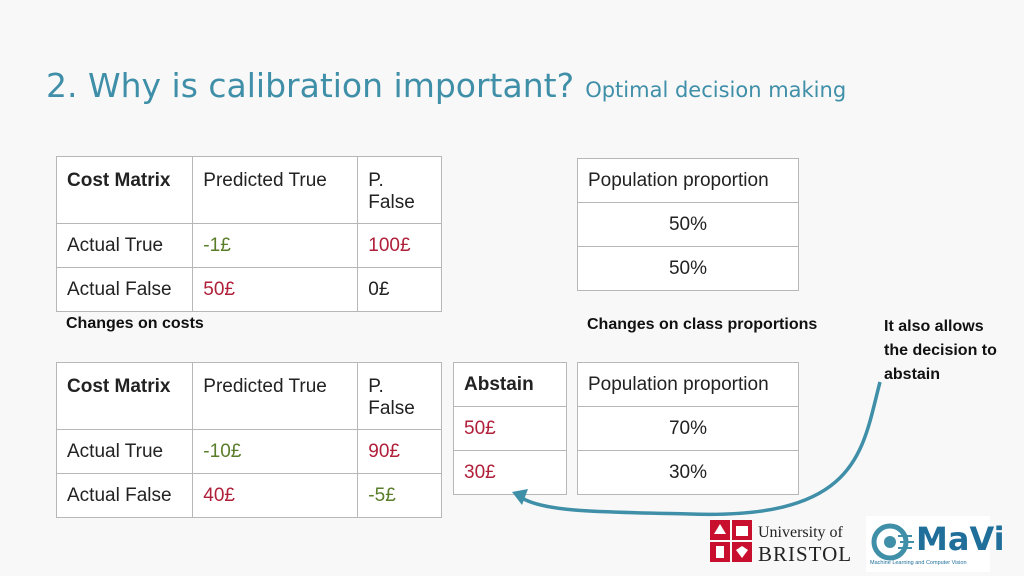 This screenshot has width=1024, height=576. I want to click on note-abstain-line: abstain, so click(912, 374).